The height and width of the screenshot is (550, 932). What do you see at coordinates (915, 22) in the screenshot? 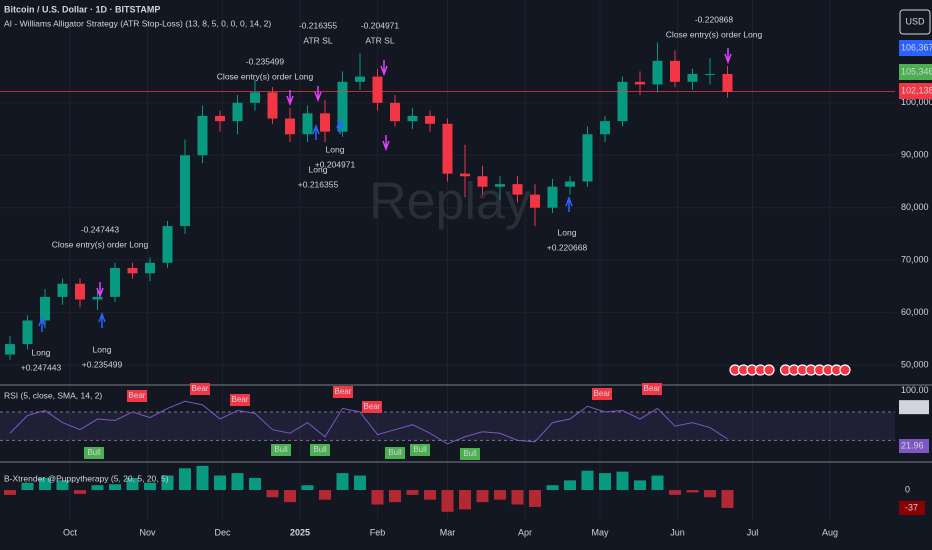
I see `currency-box` at bounding box center [915, 22].